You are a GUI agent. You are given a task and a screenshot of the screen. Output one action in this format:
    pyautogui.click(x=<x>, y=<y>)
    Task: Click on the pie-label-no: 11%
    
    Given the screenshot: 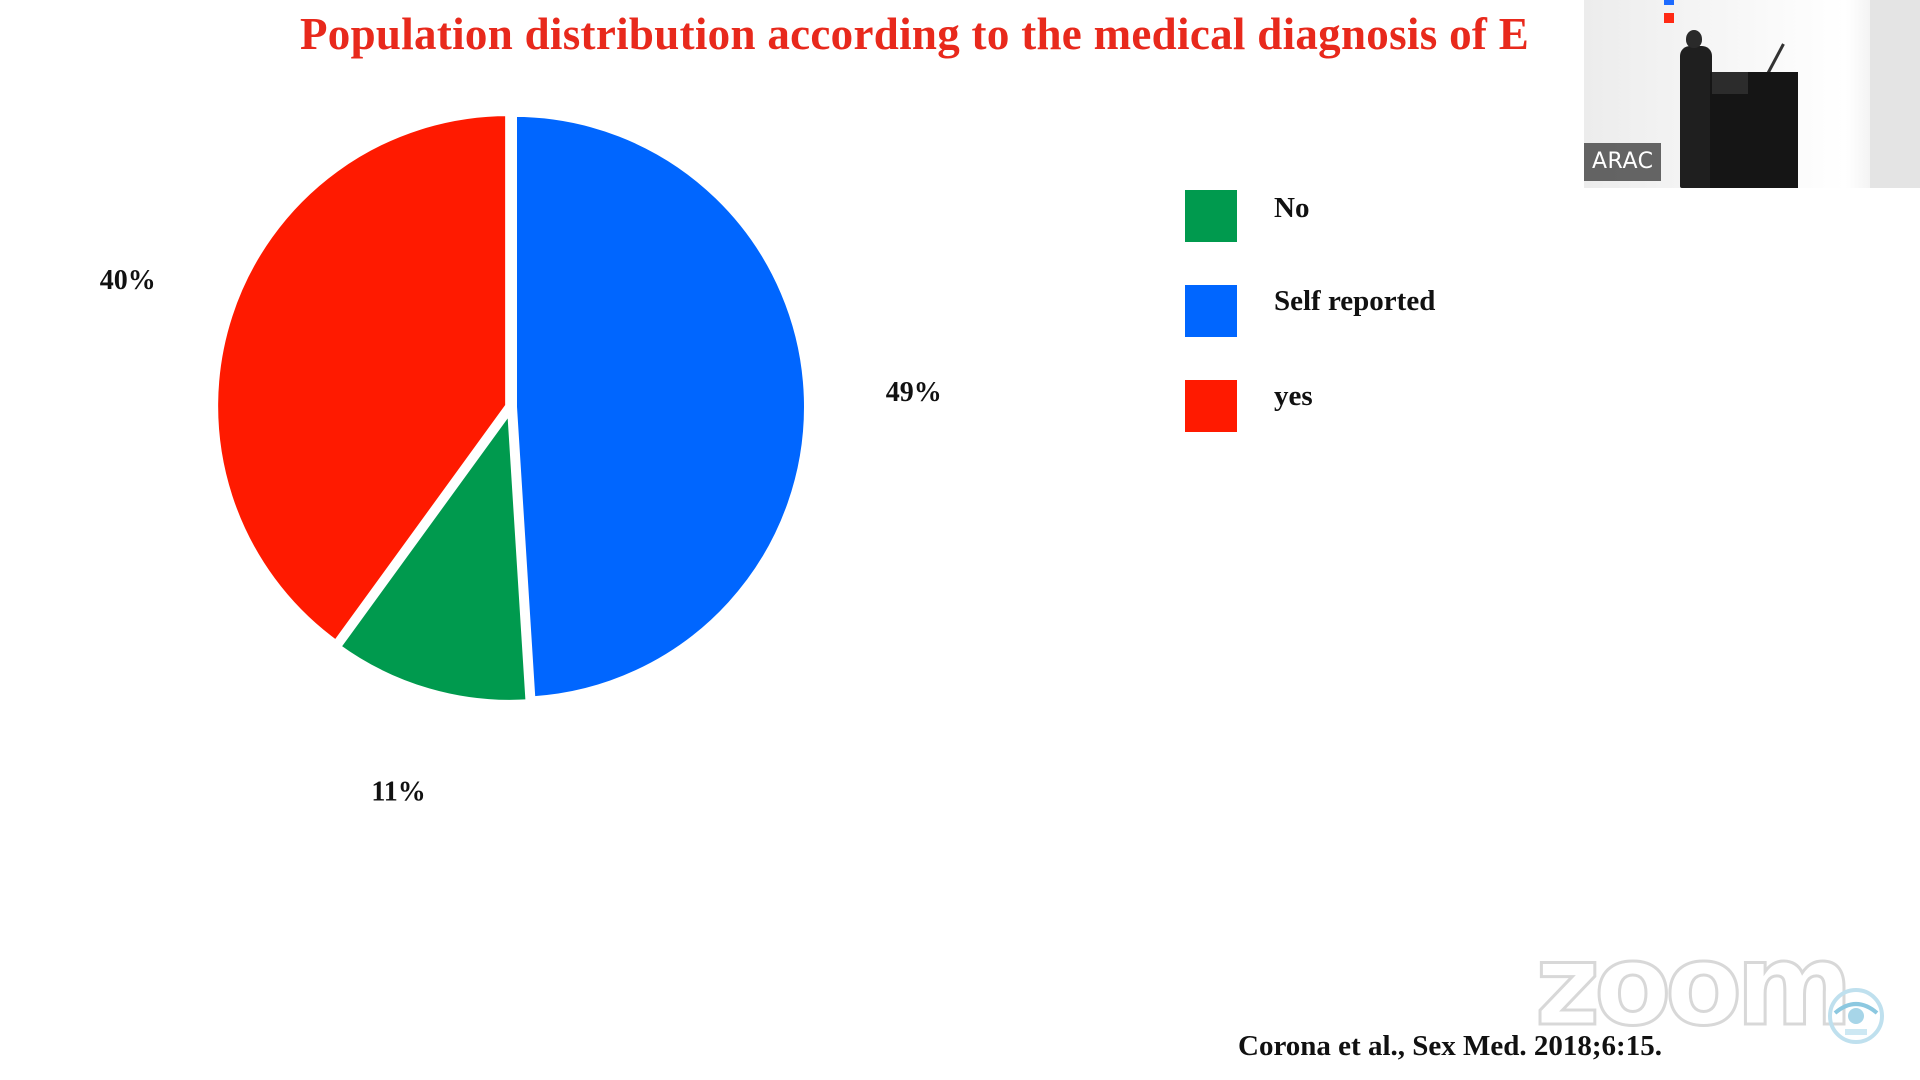 What is the action you would take?
    pyautogui.click(x=398, y=791)
    